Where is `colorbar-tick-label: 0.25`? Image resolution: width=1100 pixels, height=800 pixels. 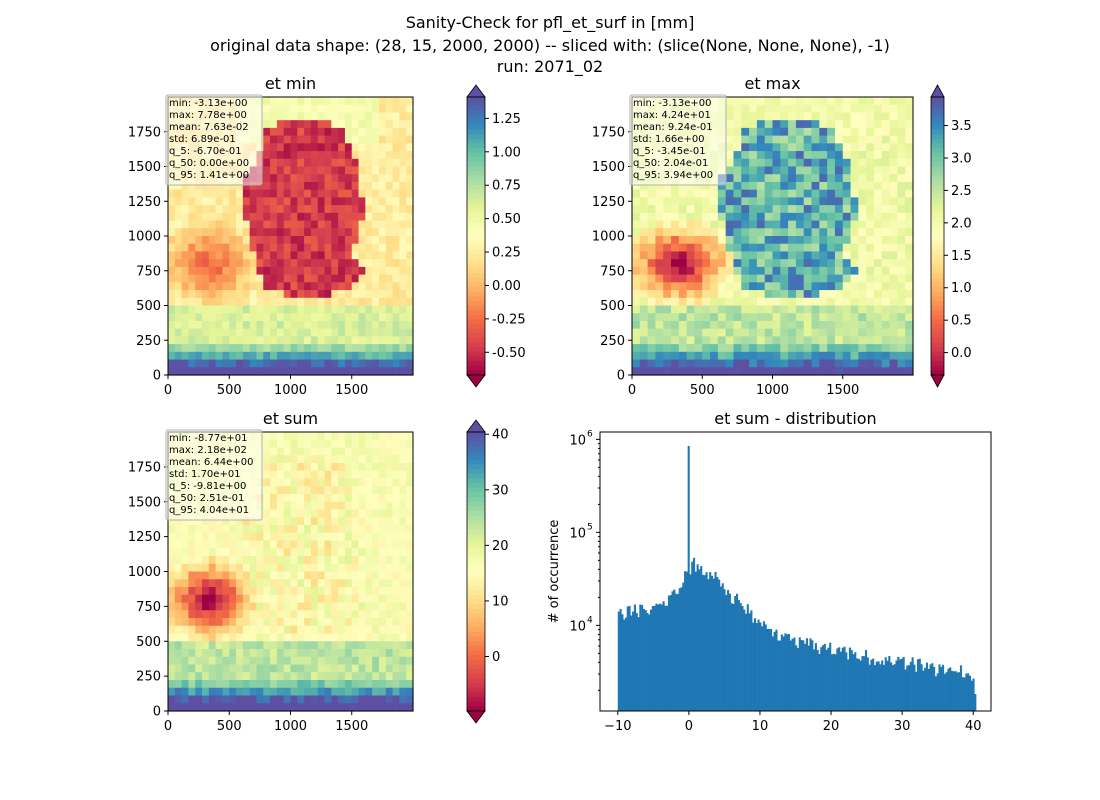 colorbar-tick-label: 0.25 is located at coordinates (506, 253).